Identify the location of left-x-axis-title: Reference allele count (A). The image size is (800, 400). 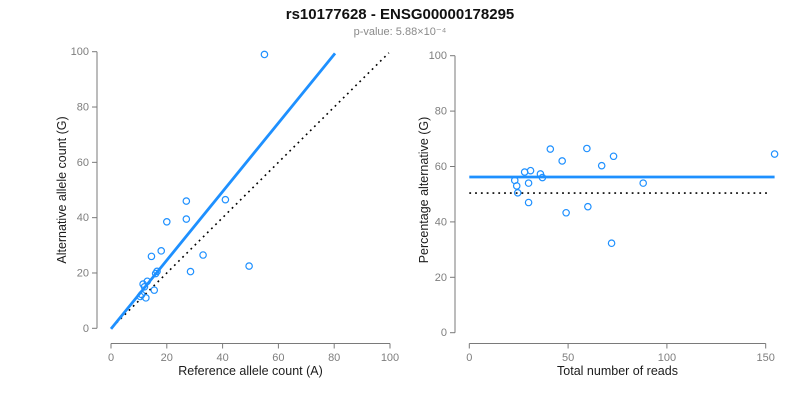
(250, 371).